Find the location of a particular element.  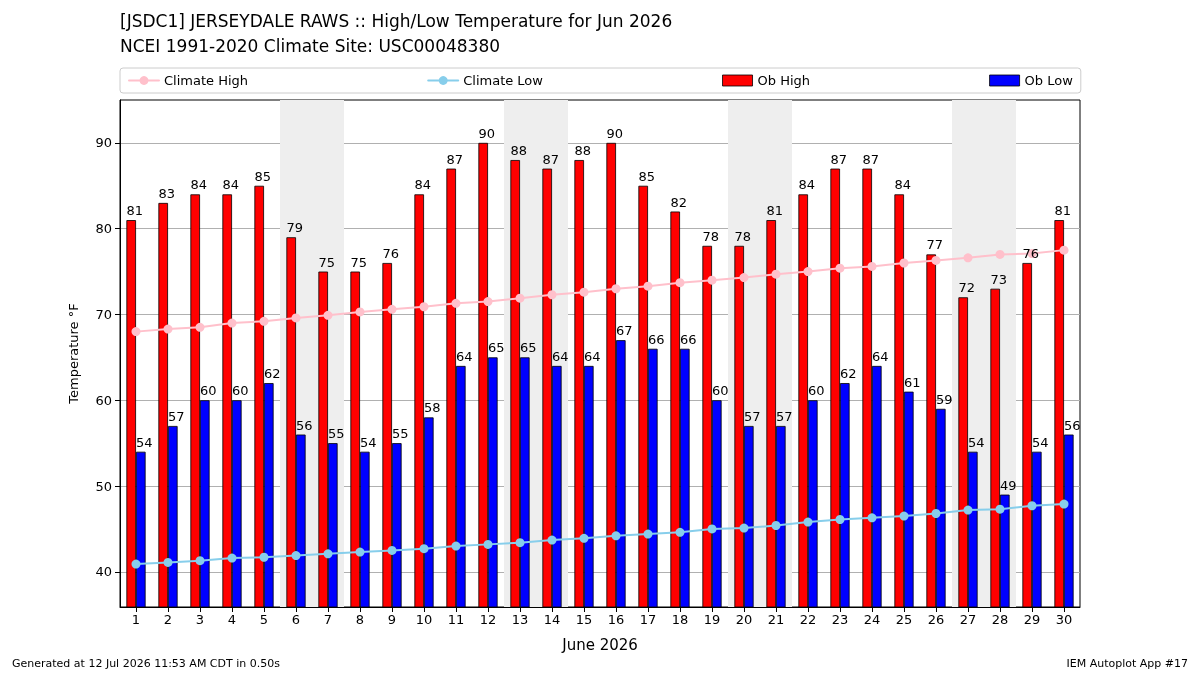

x-tick-label: 17 is located at coordinates (648, 619).